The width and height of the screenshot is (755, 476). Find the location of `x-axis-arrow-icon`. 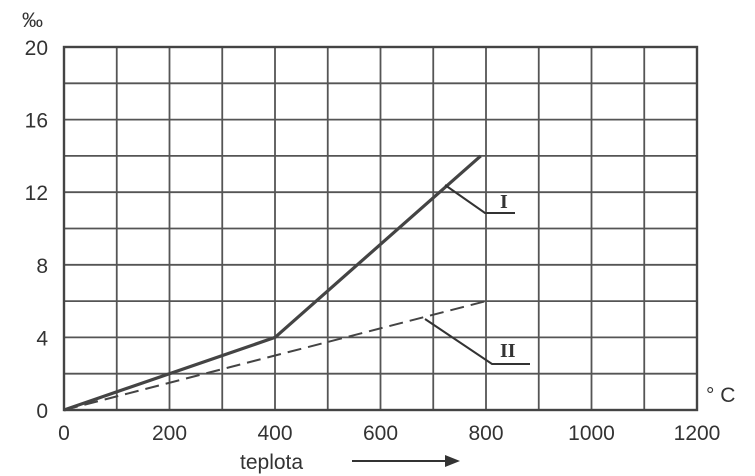

x-axis-arrow-icon is located at coordinates (406, 461).